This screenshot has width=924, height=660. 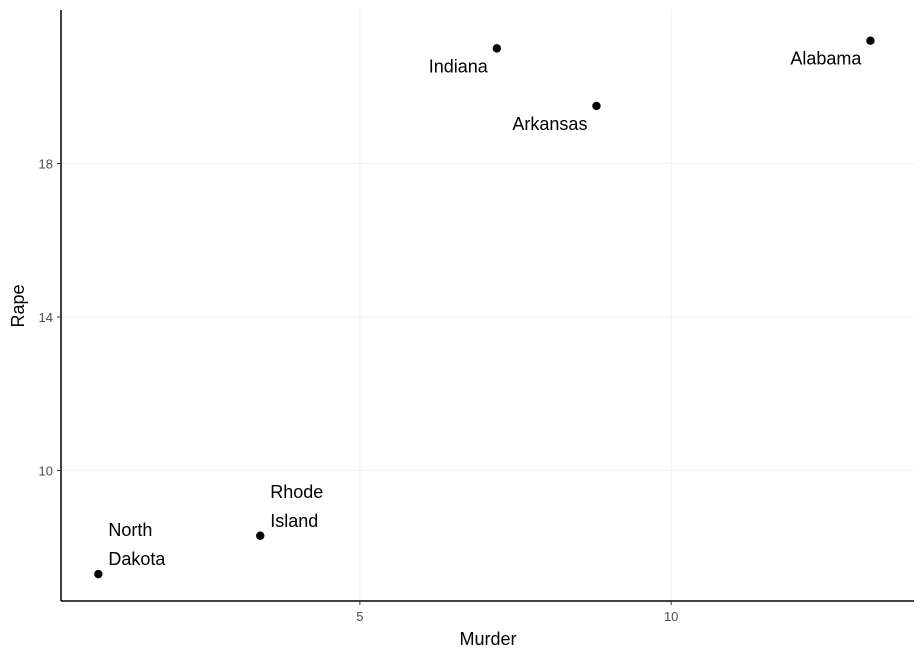 What do you see at coordinates (98, 574) in the screenshot?
I see `data-point-north-dakota` at bounding box center [98, 574].